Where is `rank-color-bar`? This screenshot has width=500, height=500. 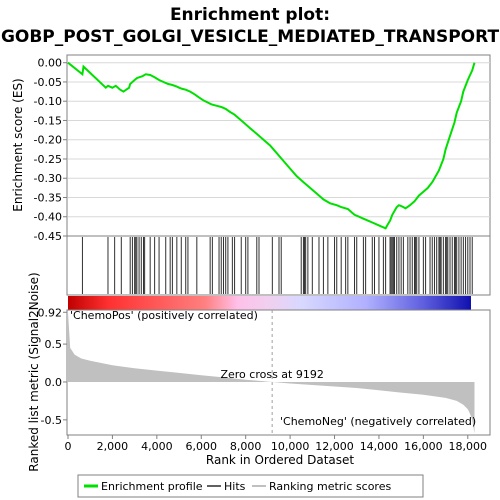 rank-color-bar is located at coordinates (269, 303).